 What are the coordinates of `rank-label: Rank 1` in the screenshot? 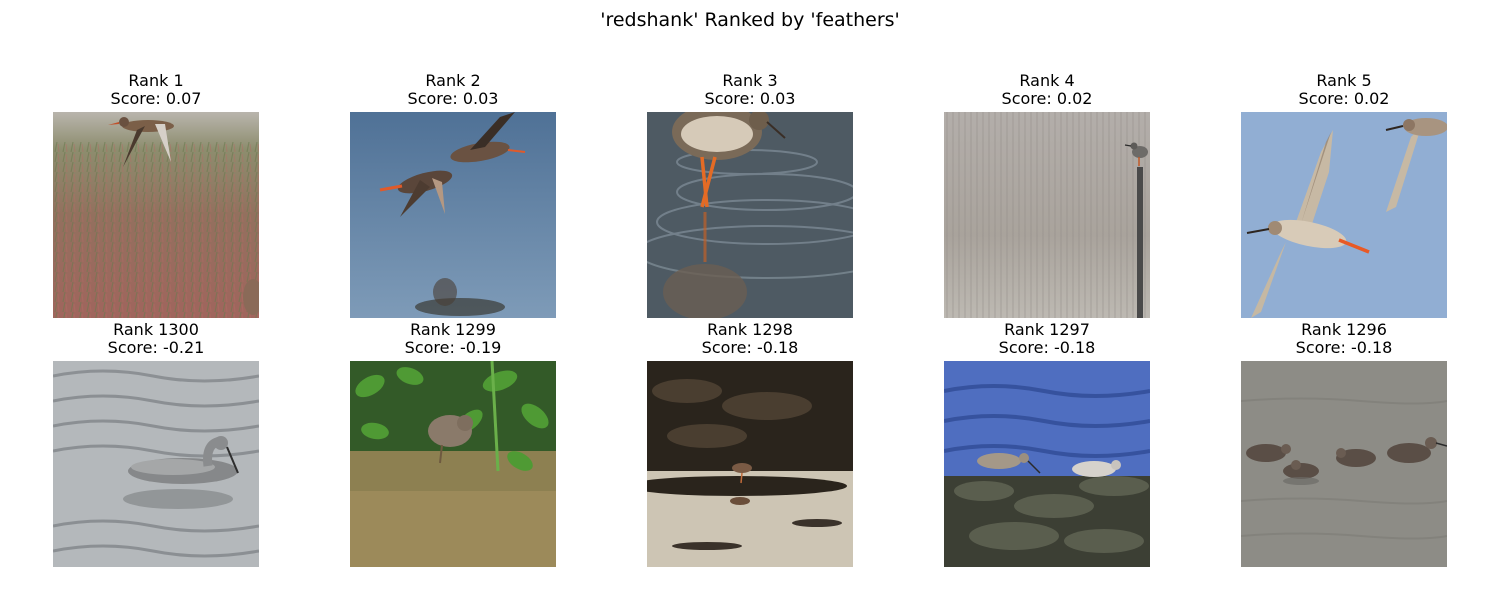 It's located at (156, 80).